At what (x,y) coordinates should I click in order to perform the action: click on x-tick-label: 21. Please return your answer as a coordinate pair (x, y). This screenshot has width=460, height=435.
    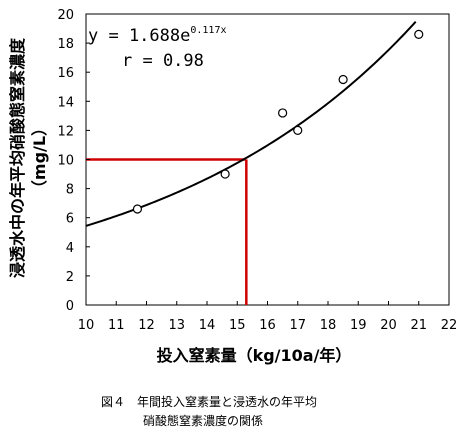
    Looking at the image, I should click on (418, 325).